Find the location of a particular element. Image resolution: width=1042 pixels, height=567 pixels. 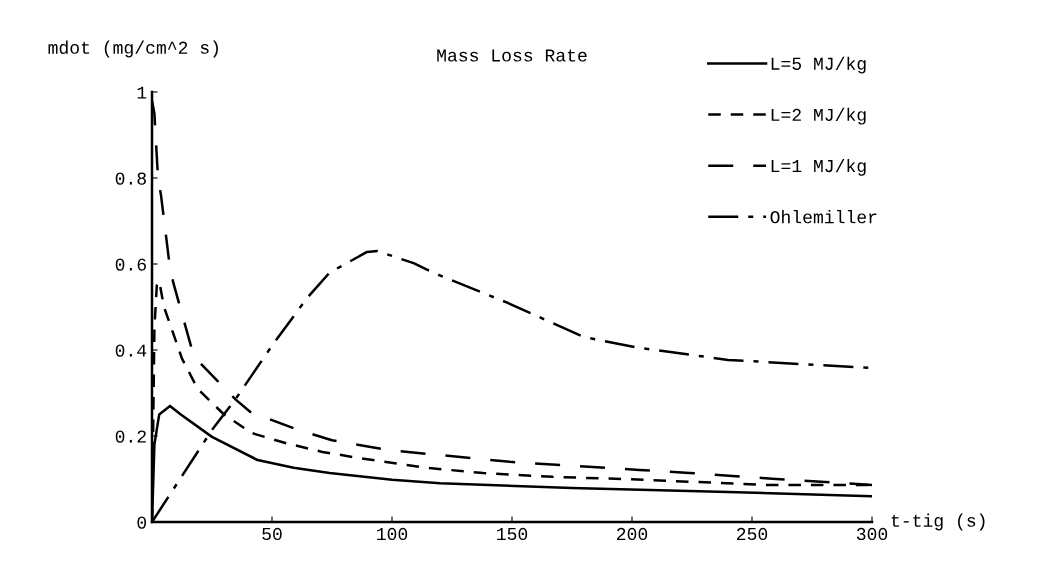

legend-label: L=1 MJ/kg is located at coordinates (818, 167).